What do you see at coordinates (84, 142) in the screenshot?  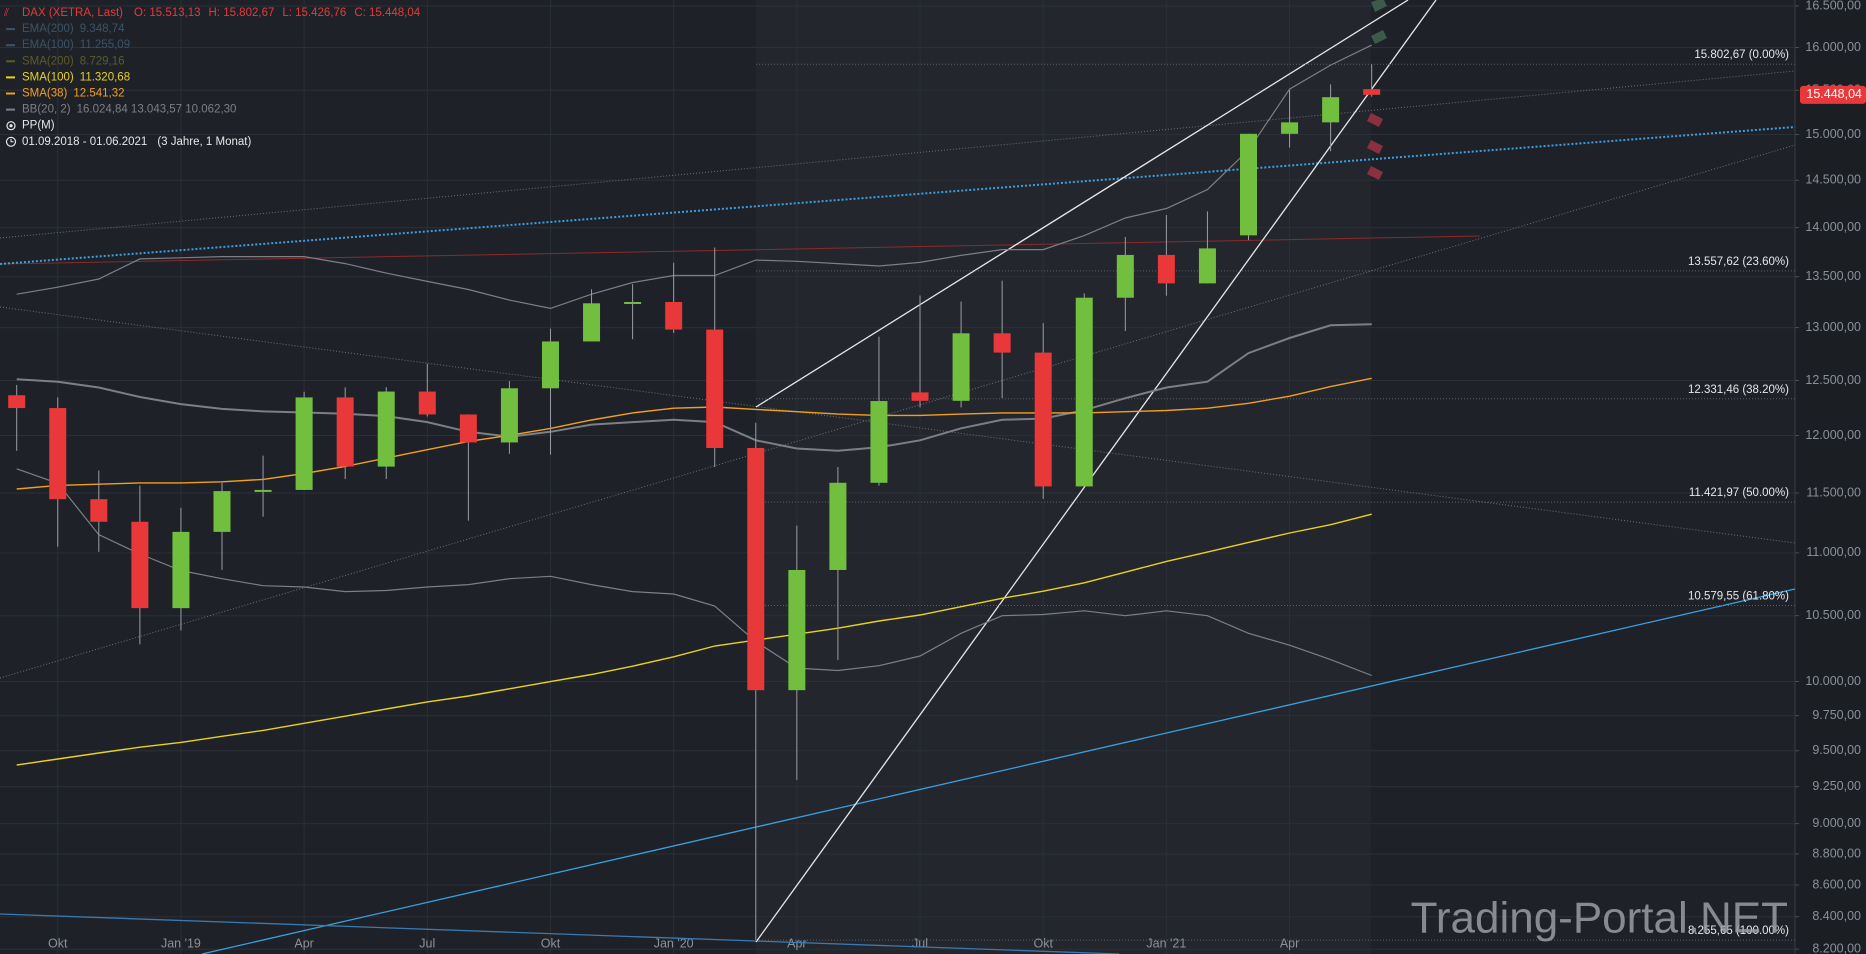 I see `range-label: 01.09.2018 - 01.06.2021` at bounding box center [84, 142].